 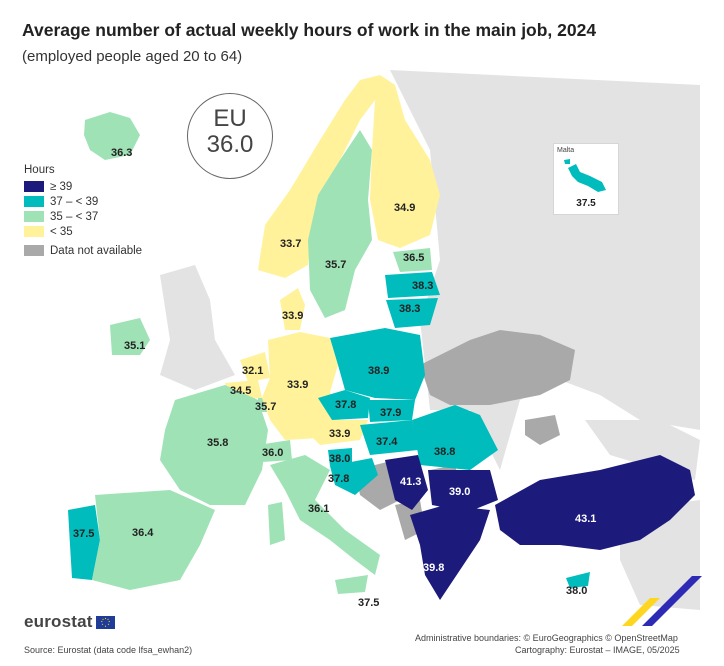 What do you see at coordinates (112, 136) in the screenshot?
I see `country-iceland` at bounding box center [112, 136].